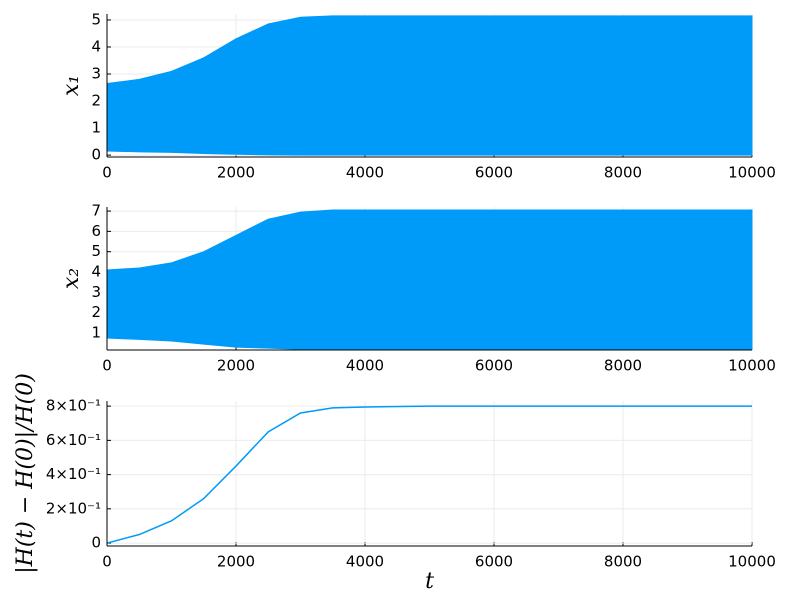 This screenshot has width=800, height=604. What do you see at coordinates (71, 85) in the screenshot?
I see `y-axis-label: x₁` at bounding box center [71, 85].